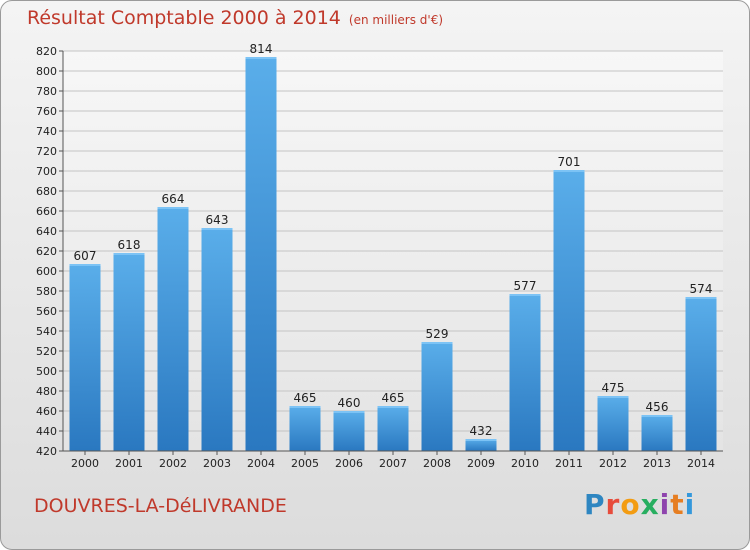 The width and height of the screenshot is (750, 550). Describe the element at coordinates (569, 463) in the screenshot. I see `x-tick-label: 2011` at that location.